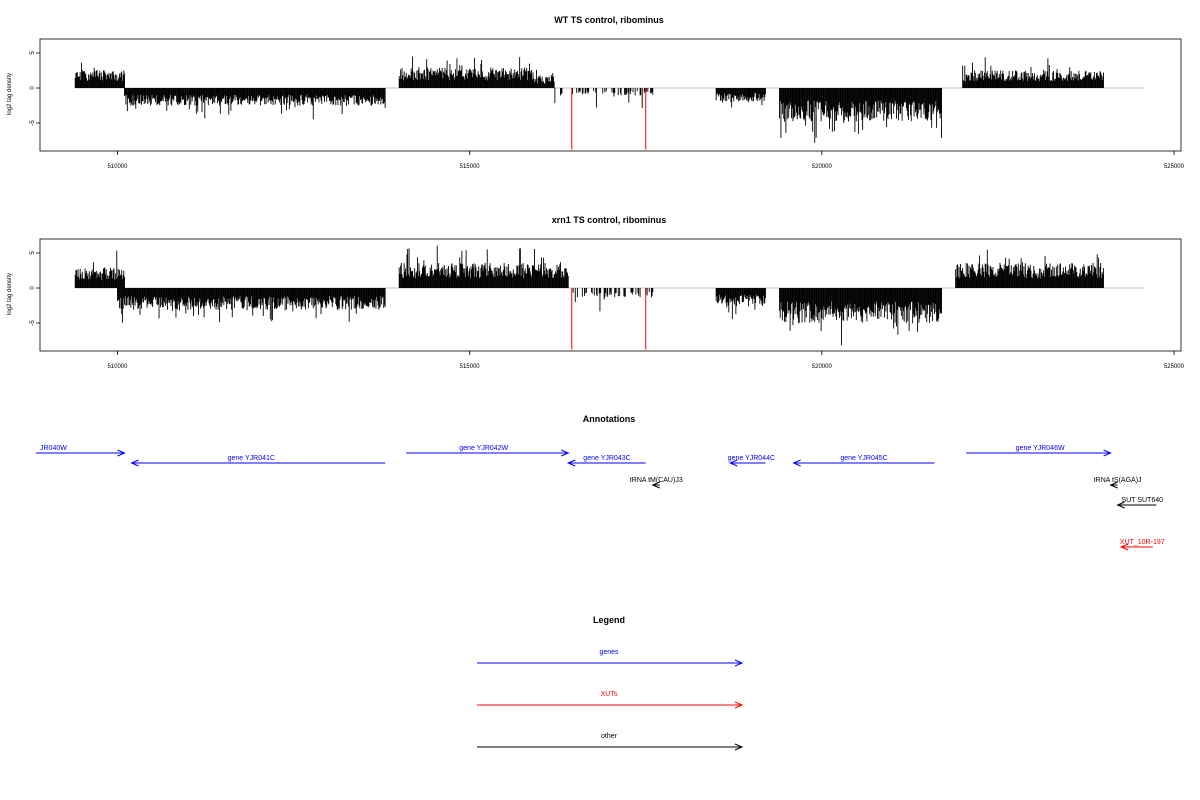 The image size is (1200, 800). What do you see at coordinates (10, 94) in the screenshot?
I see `wt-track-ylabel: log2 tag density` at bounding box center [10, 94].